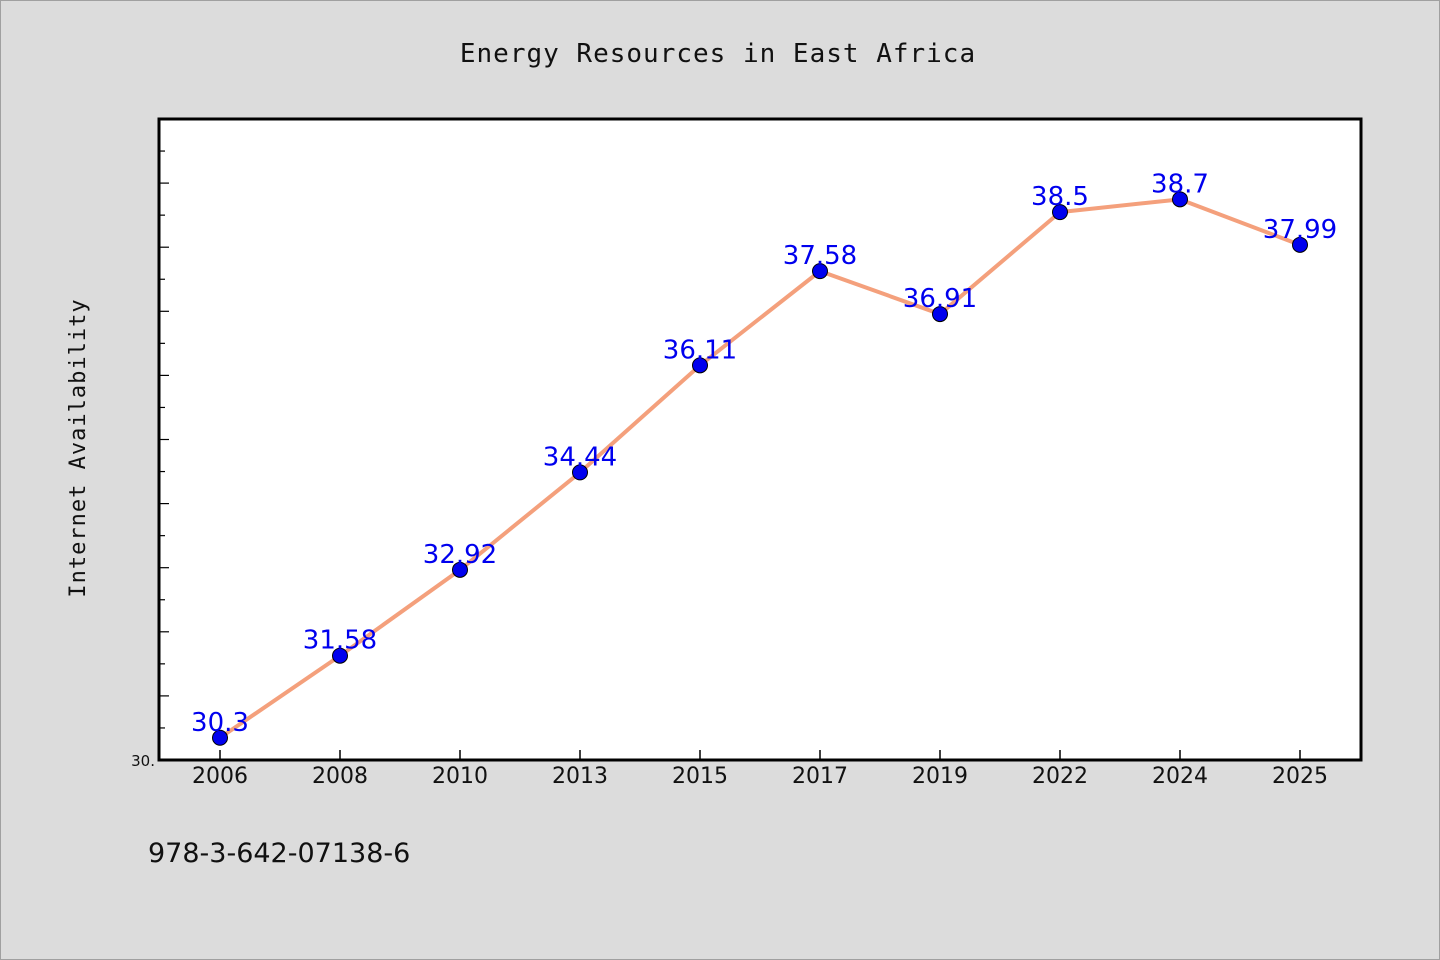 The height and width of the screenshot is (960, 1440). Describe the element at coordinates (340, 641) in the screenshot. I see `data-label: 31.58` at that location.